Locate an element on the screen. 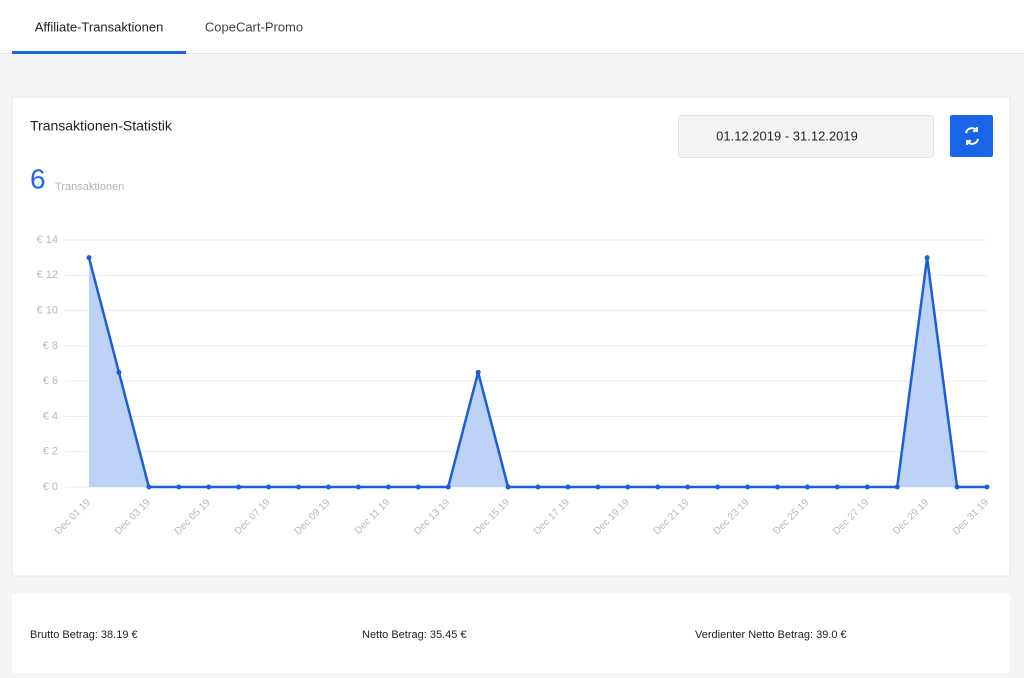  y-tick-label: € 10 is located at coordinates (47, 310).